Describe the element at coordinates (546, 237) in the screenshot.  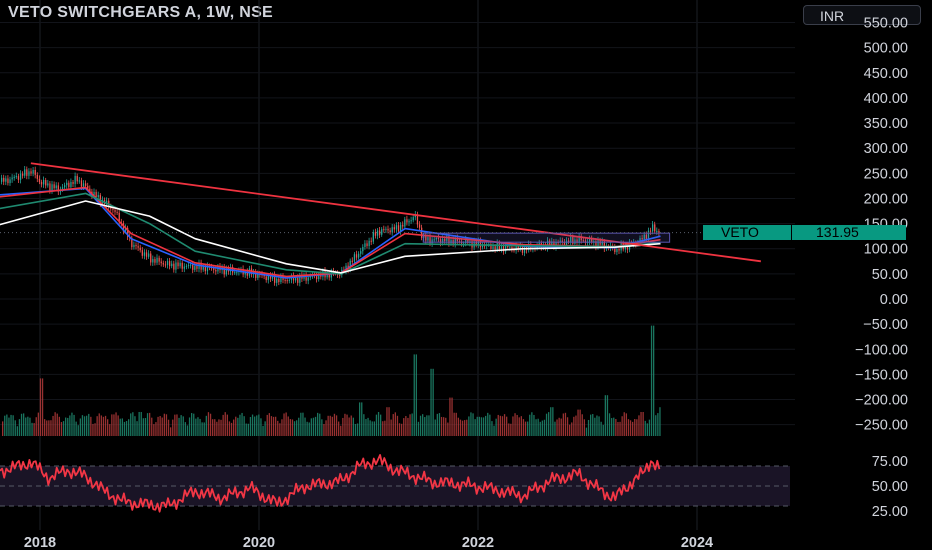
I see `range-box` at that location.